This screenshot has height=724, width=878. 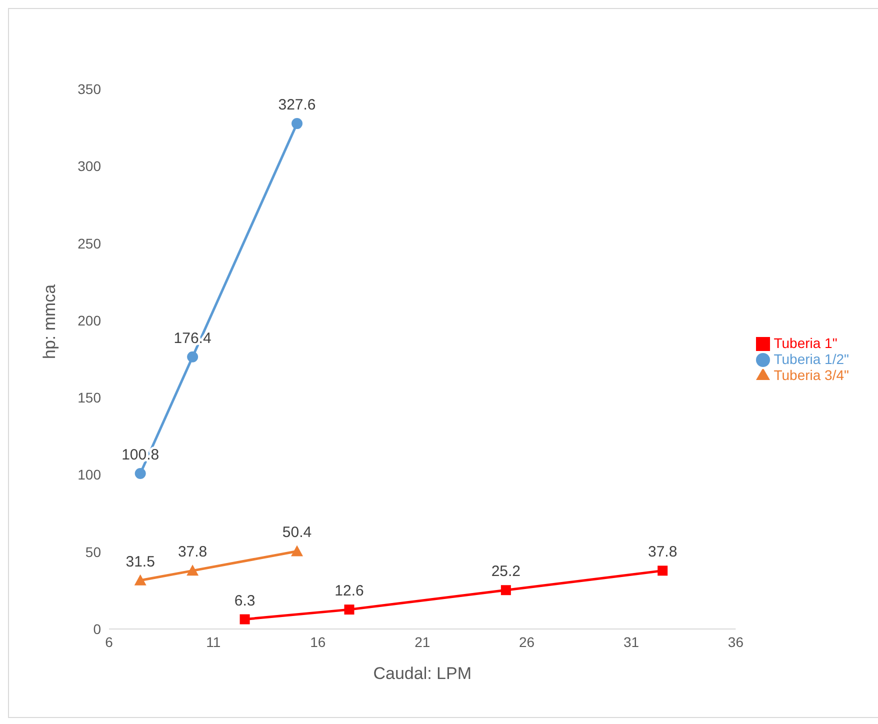 What do you see at coordinates (527, 642) in the screenshot?
I see `x-tick-label: 26` at bounding box center [527, 642].